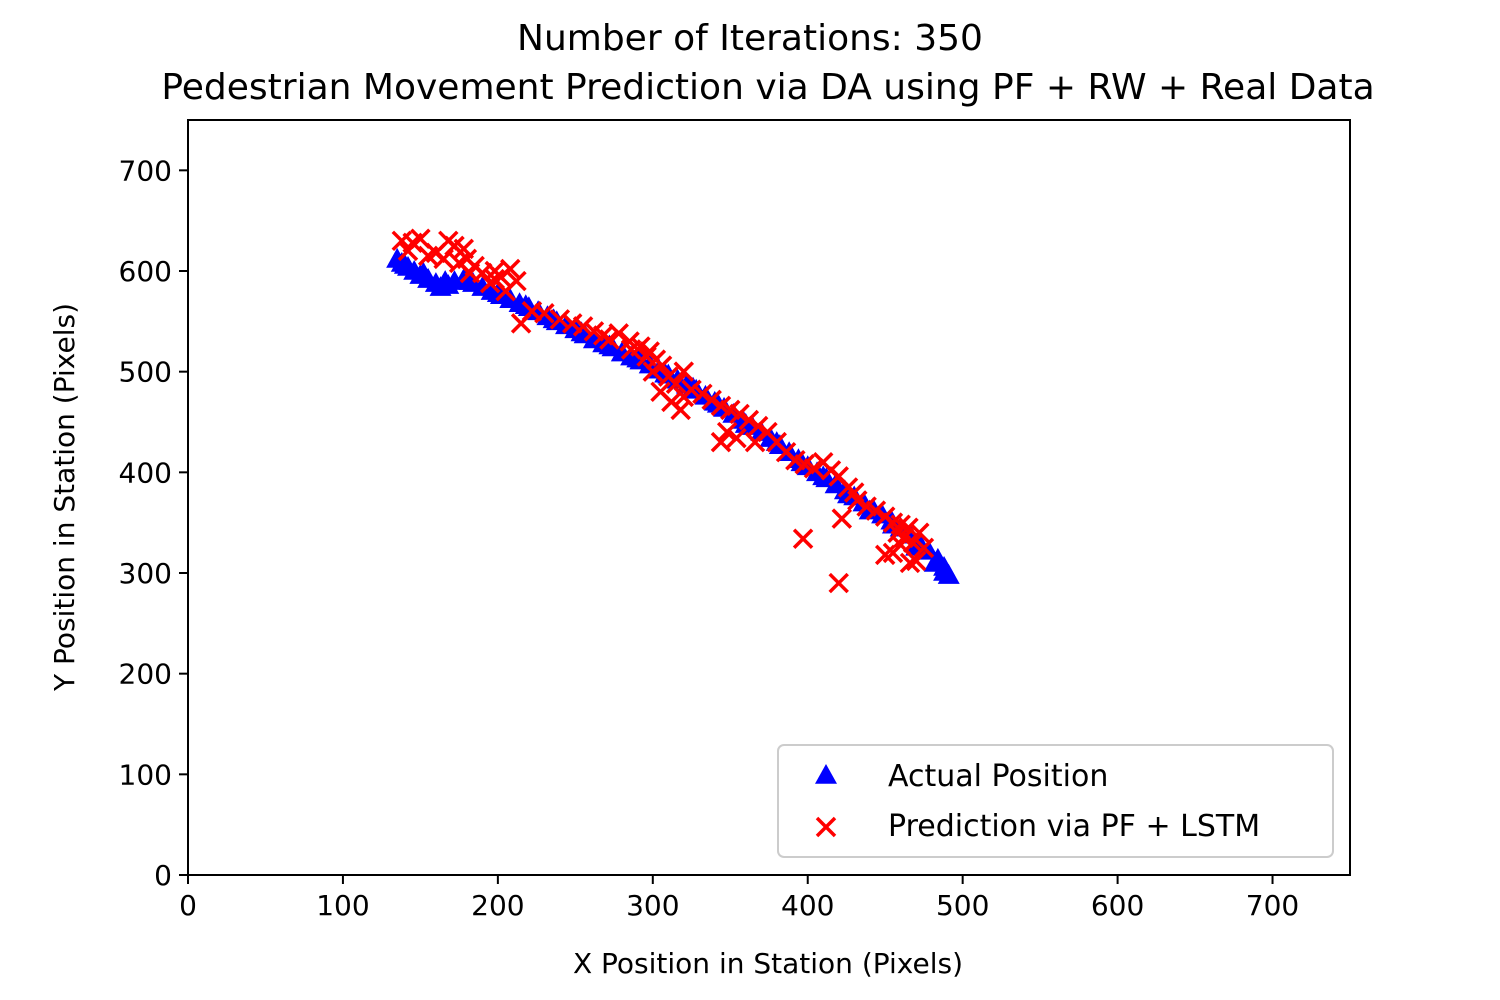 This screenshot has width=1500, height=1000. Describe the element at coordinates (768, 963) in the screenshot. I see `x-axis-label: X Position in Station (Pixels)` at that location.